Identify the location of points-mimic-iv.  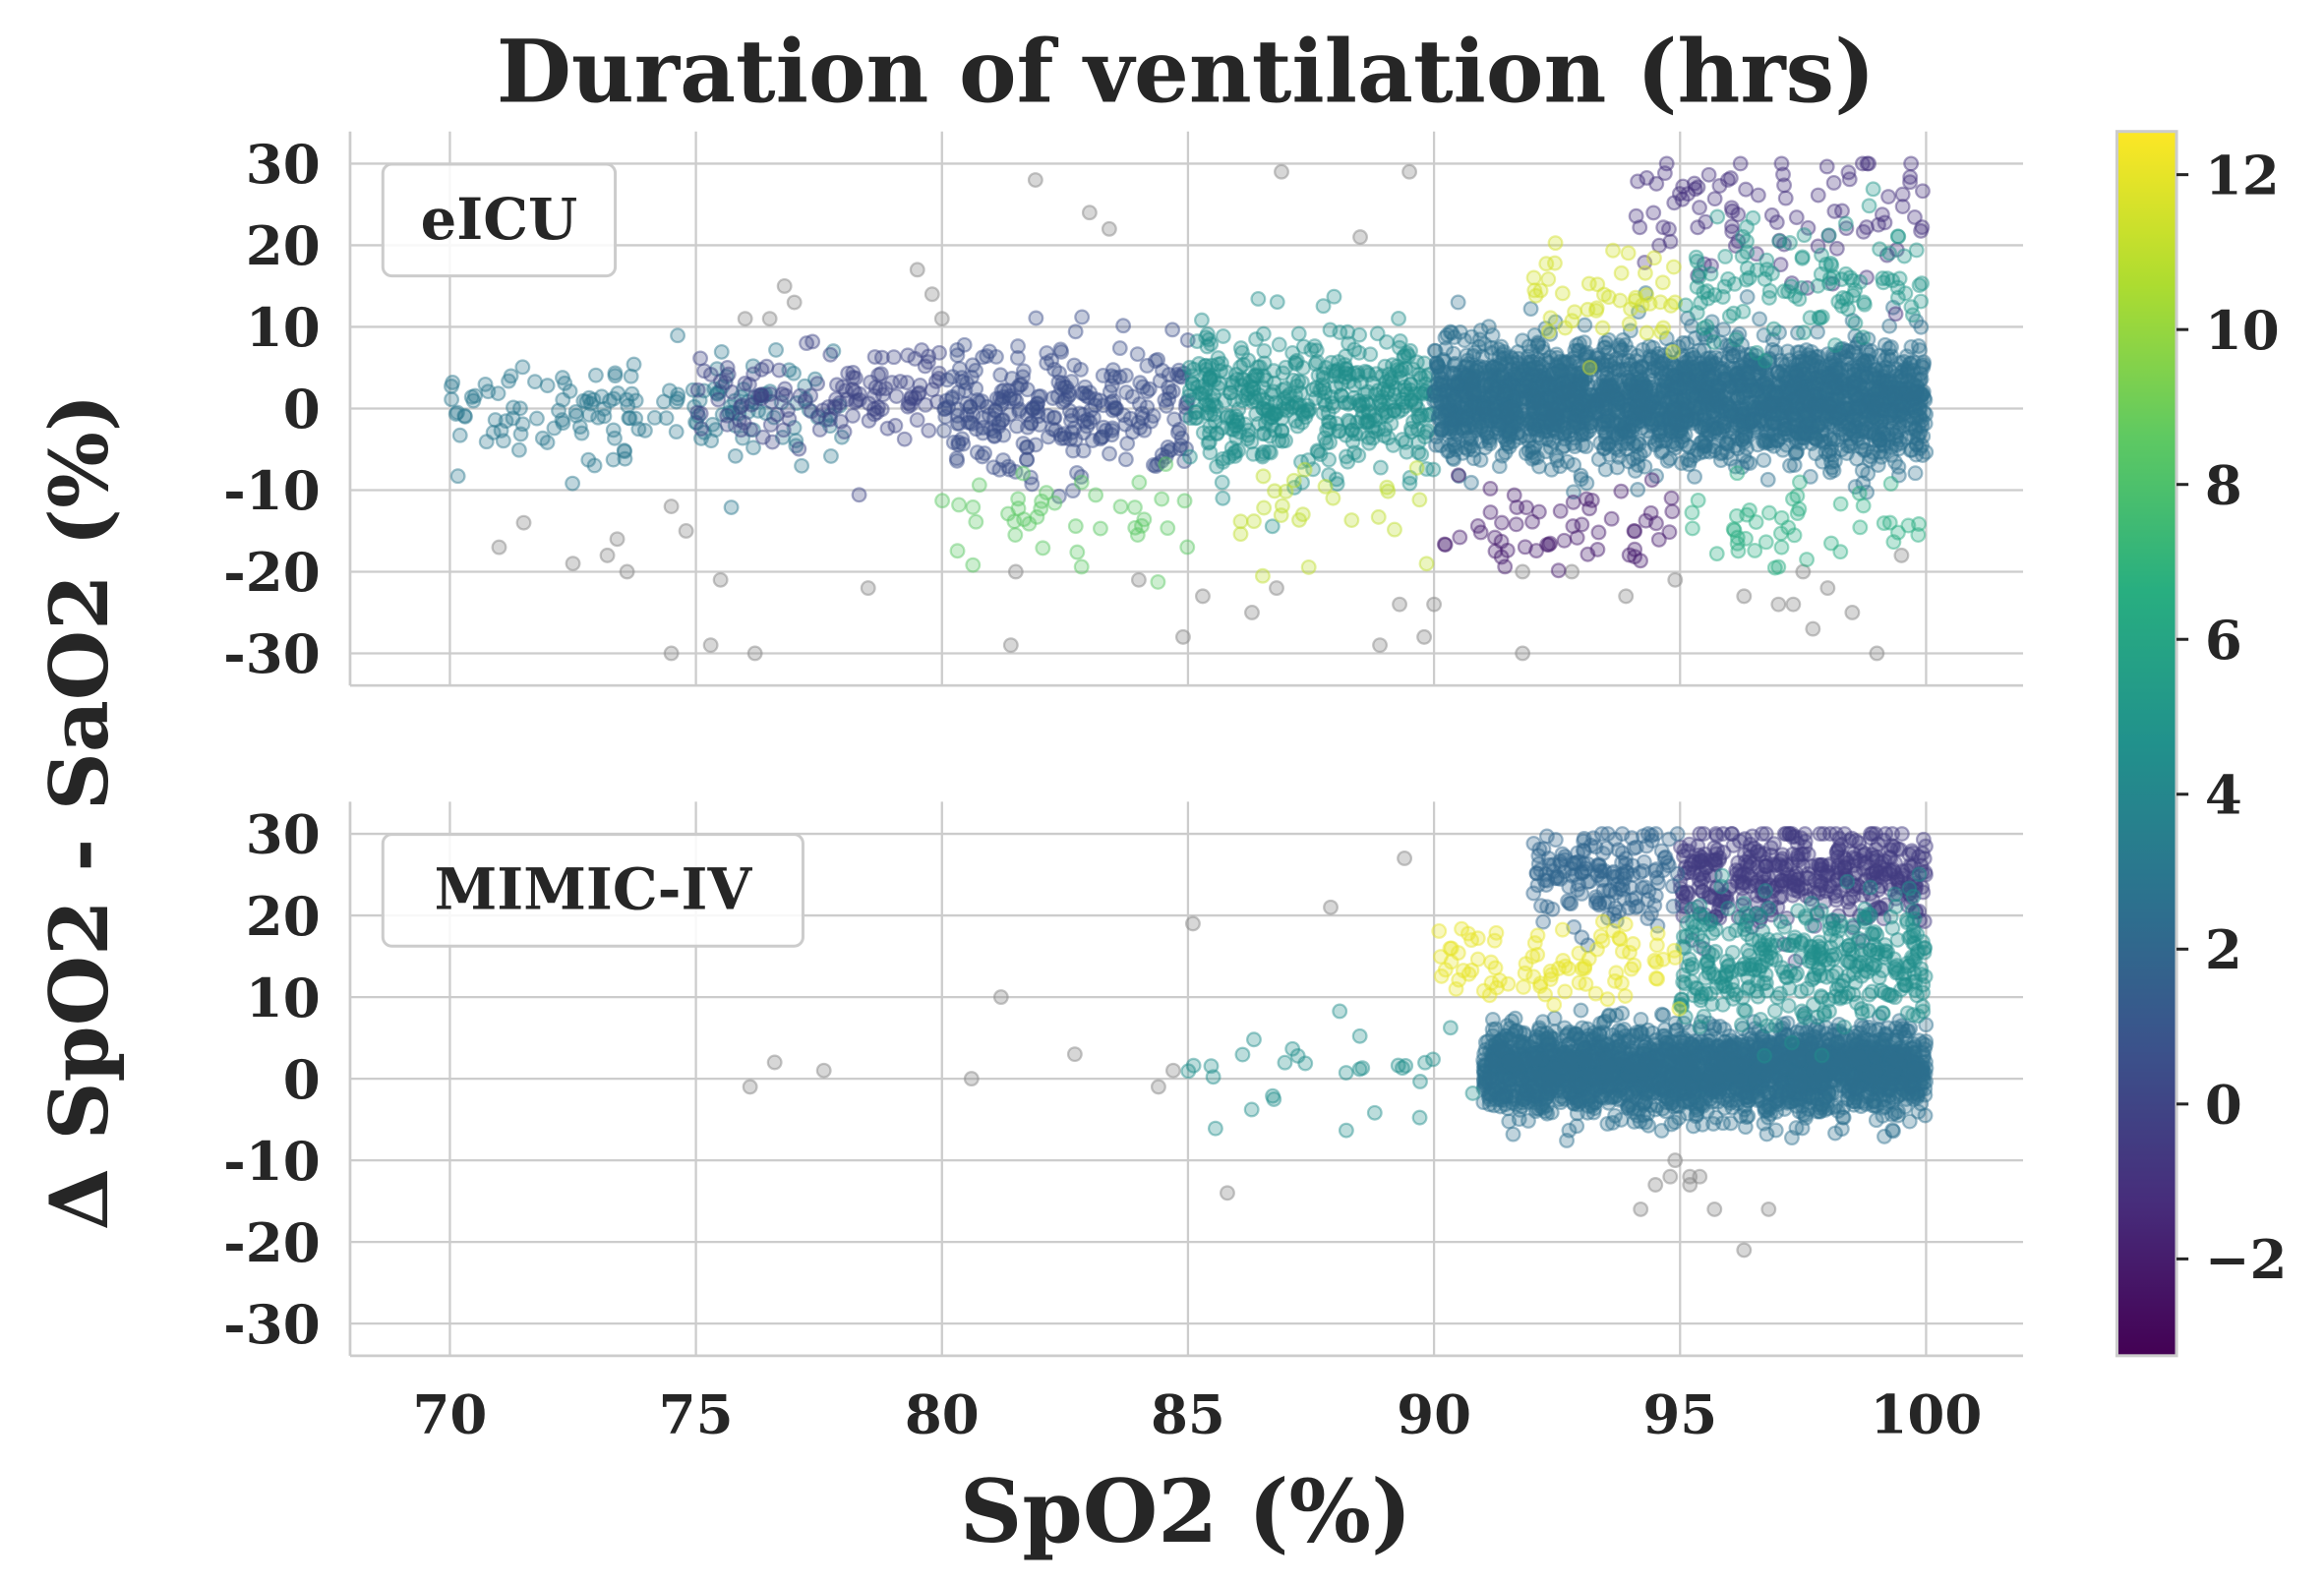
(1338, 1042).